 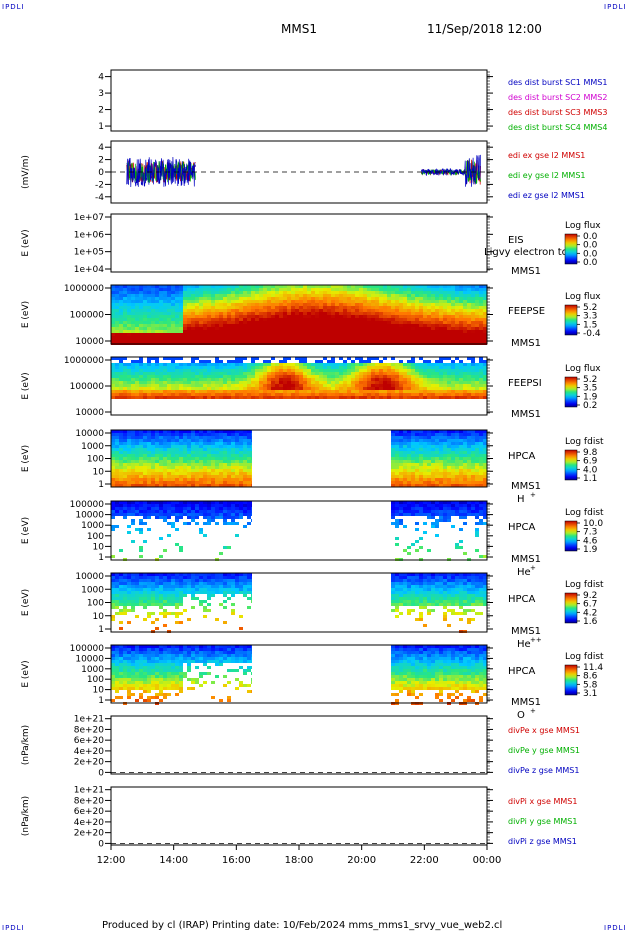 I want to click on instrument-name: EIS, so click(x=516, y=240).